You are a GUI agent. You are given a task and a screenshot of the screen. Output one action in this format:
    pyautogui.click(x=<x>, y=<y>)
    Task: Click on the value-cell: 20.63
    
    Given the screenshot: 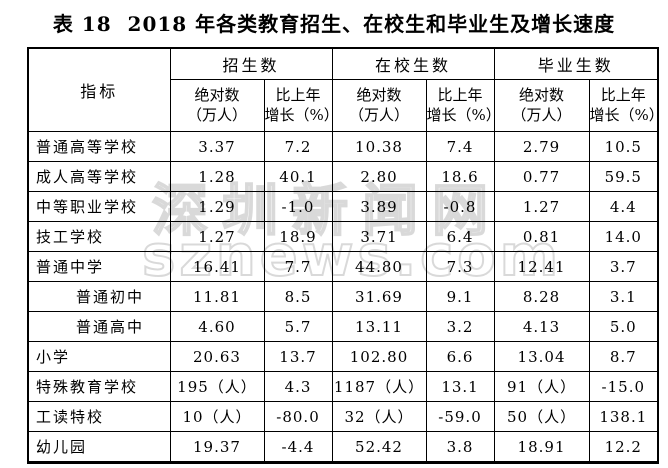 What is the action you would take?
    pyautogui.click(x=217, y=356)
    